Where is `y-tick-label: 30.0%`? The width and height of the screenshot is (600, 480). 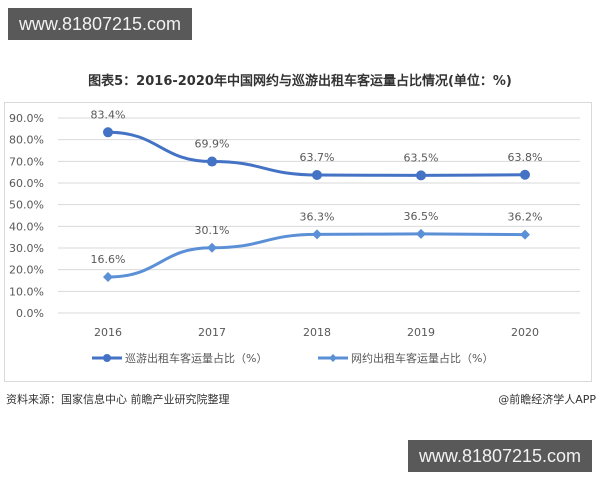 y-tick-label: 30.0% is located at coordinates (26, 248).